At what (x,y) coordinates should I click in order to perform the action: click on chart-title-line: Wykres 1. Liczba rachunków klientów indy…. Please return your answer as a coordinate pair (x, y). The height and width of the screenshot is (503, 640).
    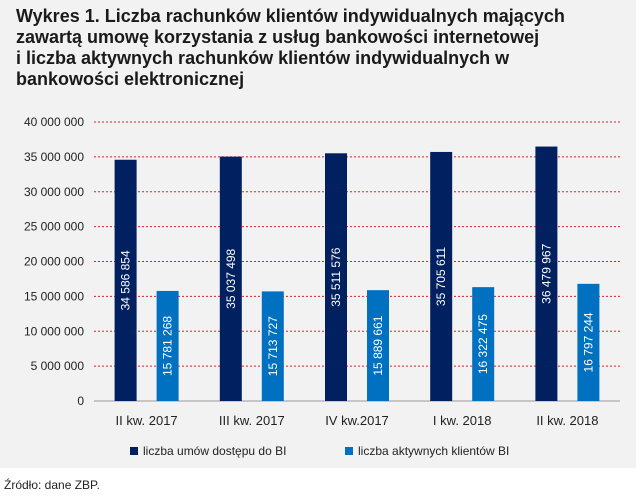
    Looking at the image, I should click on (290, 16).